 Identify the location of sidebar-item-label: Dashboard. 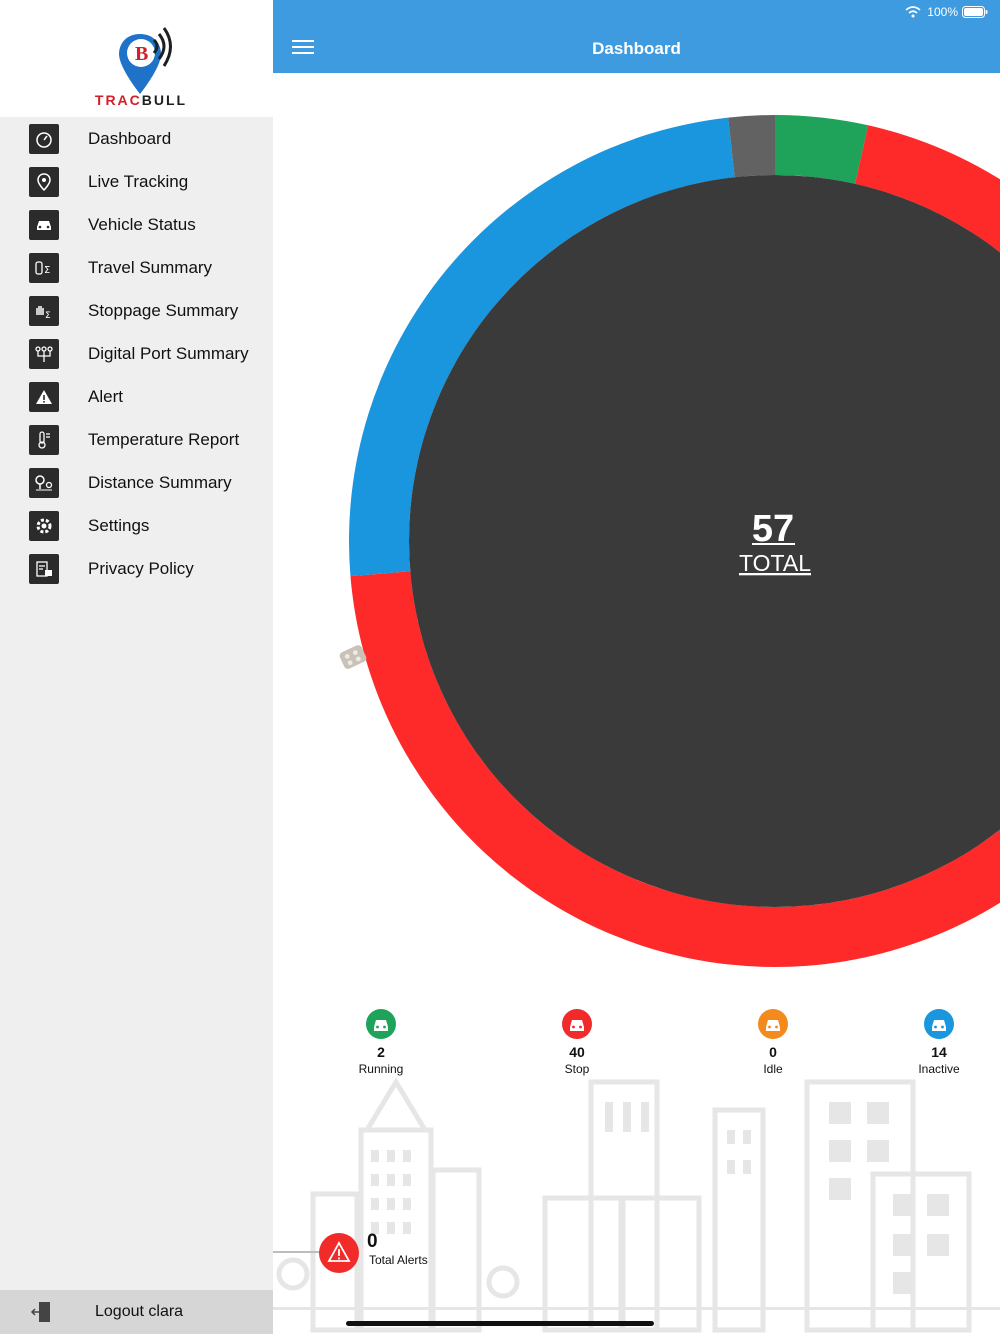
(130, 138).